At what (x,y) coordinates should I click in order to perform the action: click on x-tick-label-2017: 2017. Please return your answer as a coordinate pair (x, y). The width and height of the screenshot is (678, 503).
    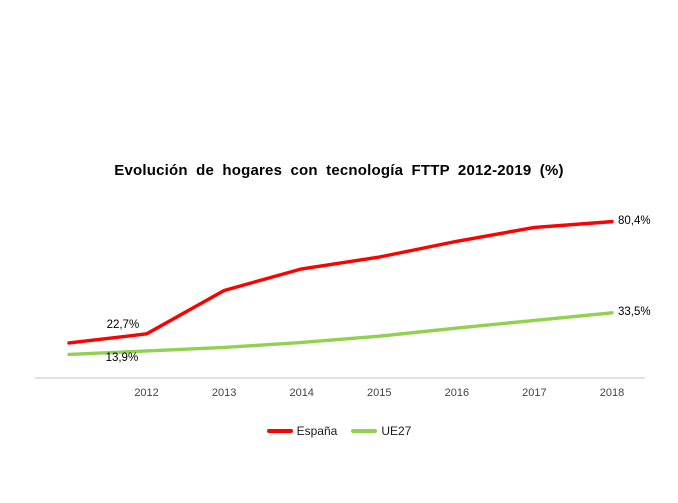
    Looking at the image, I should click on (534, 393).